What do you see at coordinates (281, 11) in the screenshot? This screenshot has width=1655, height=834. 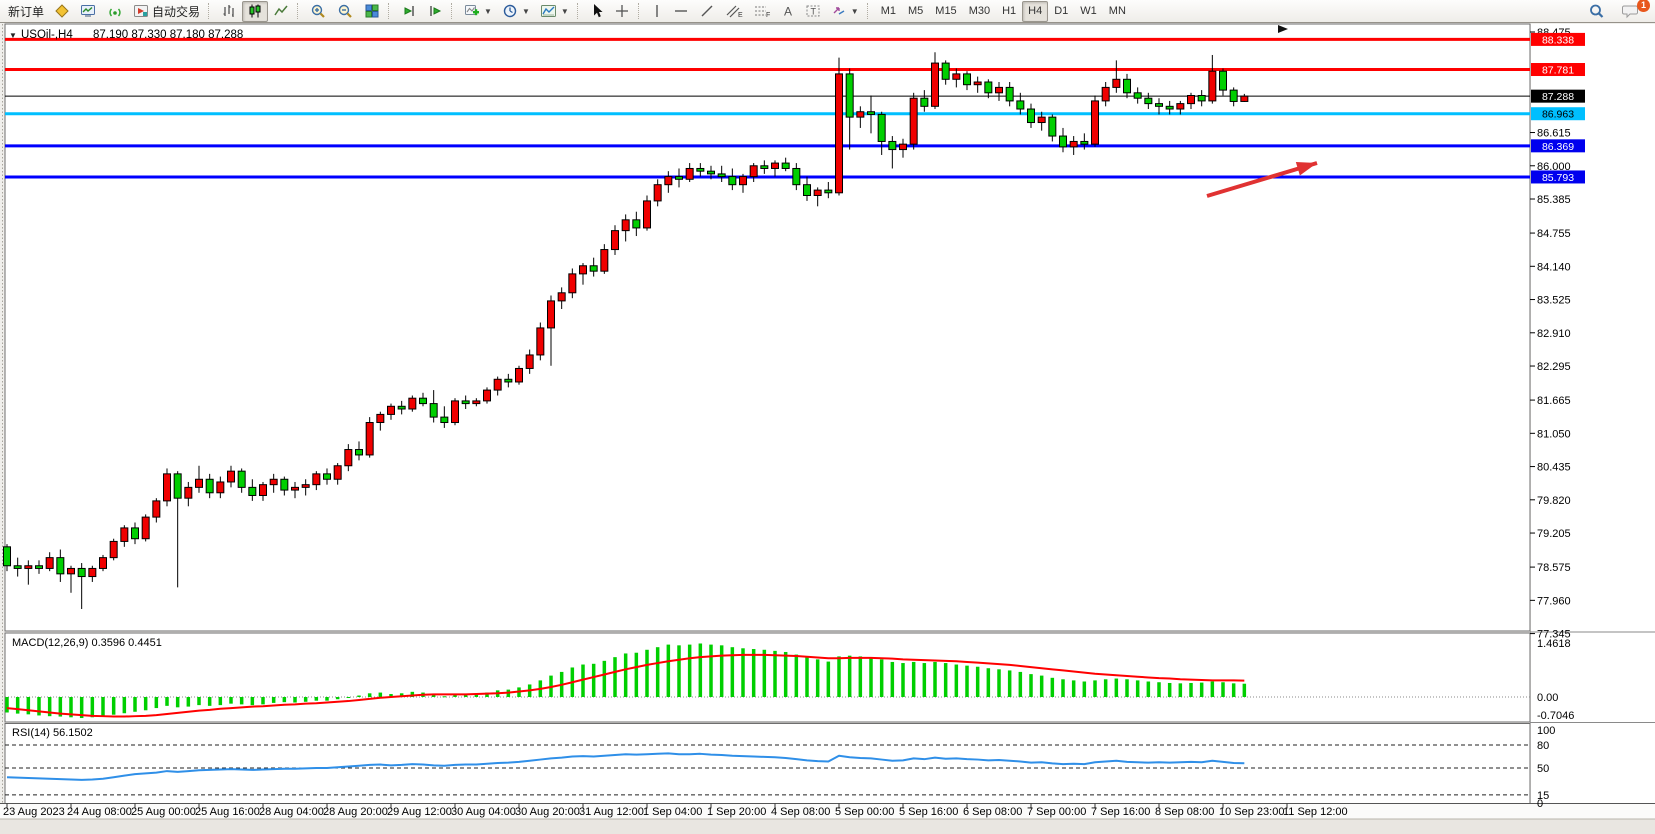 I see `line-chart-type-button` at bounding box center [281, 11].